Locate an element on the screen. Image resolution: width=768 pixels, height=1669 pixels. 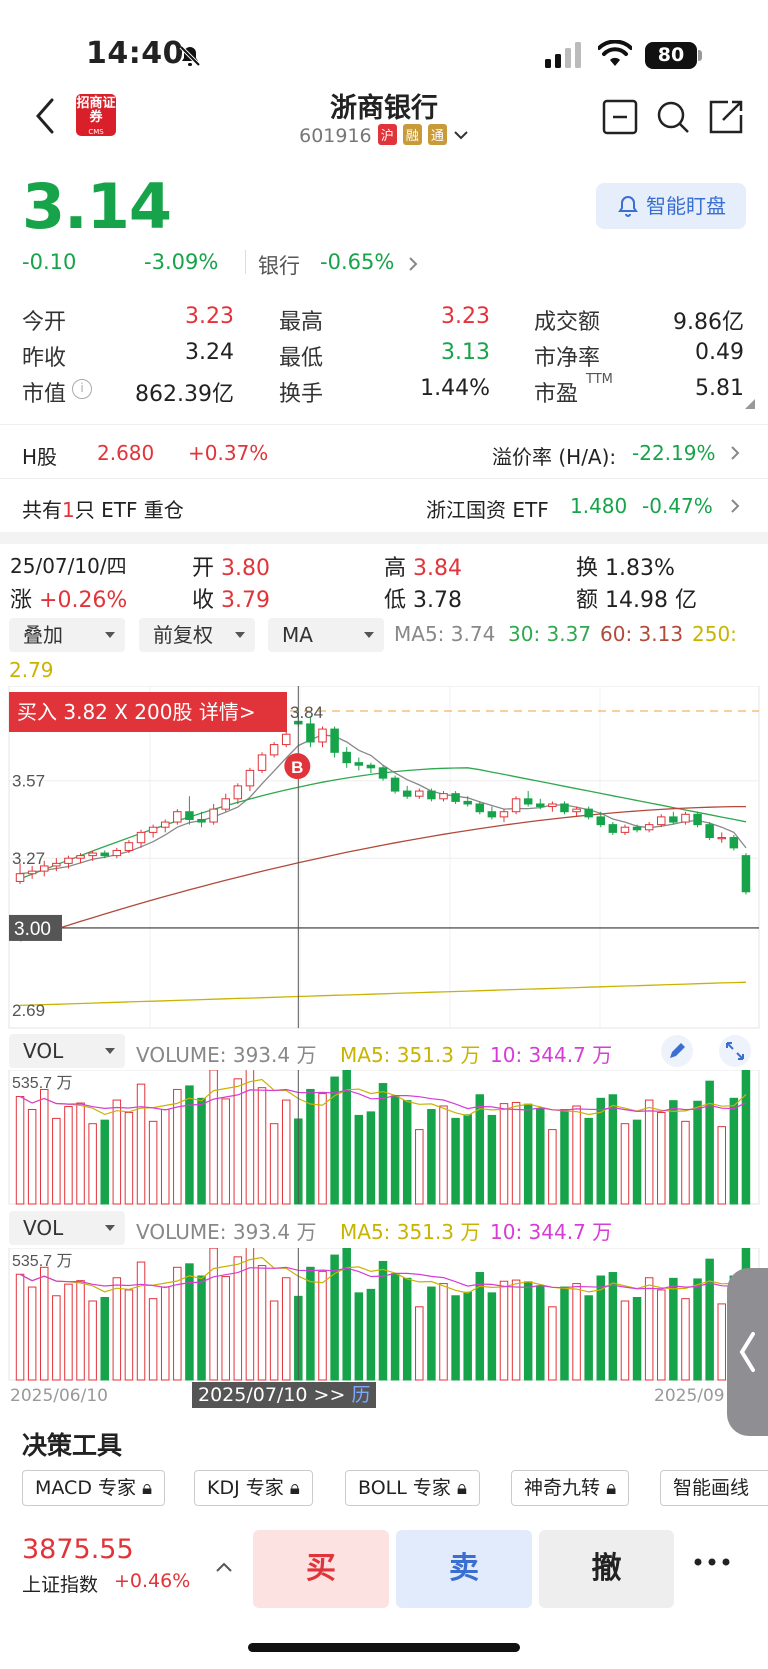
sell-button: 卖 is located at coordinates (464, 1569).